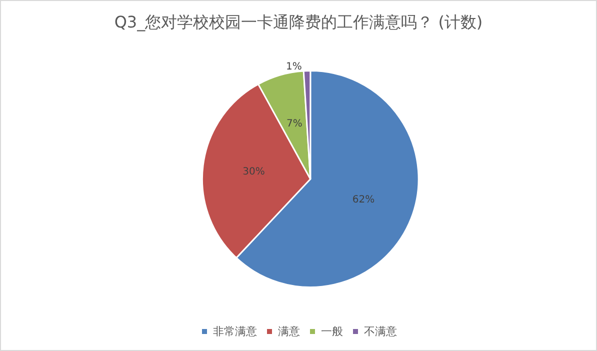 The width and height of the screenshot is (597, 351). I want to click on data-label: 7%, so click(294, 124).